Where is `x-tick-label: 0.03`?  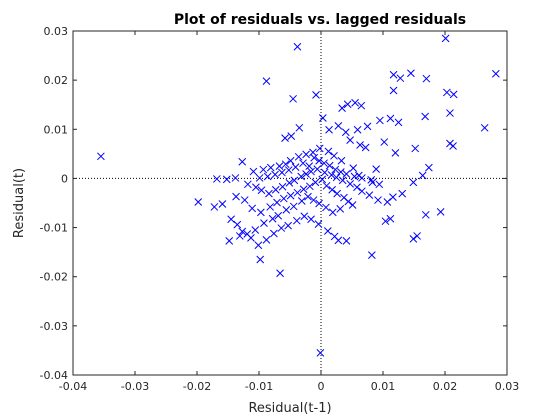
x-tick-label: 0.03 is located at coordinates (507, 386).